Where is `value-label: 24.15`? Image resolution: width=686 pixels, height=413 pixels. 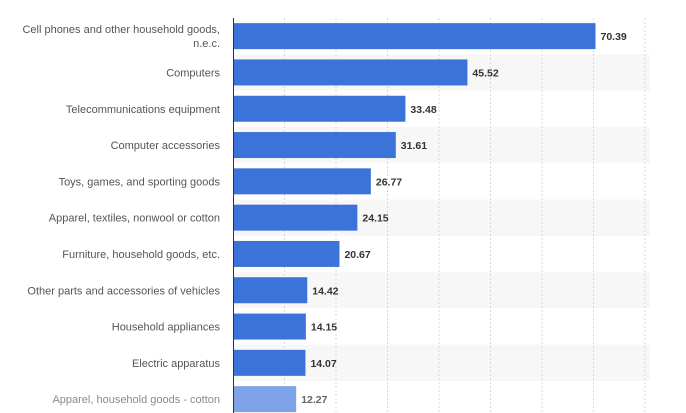
value-label: 24.15 is located at coordinates (375, 219).